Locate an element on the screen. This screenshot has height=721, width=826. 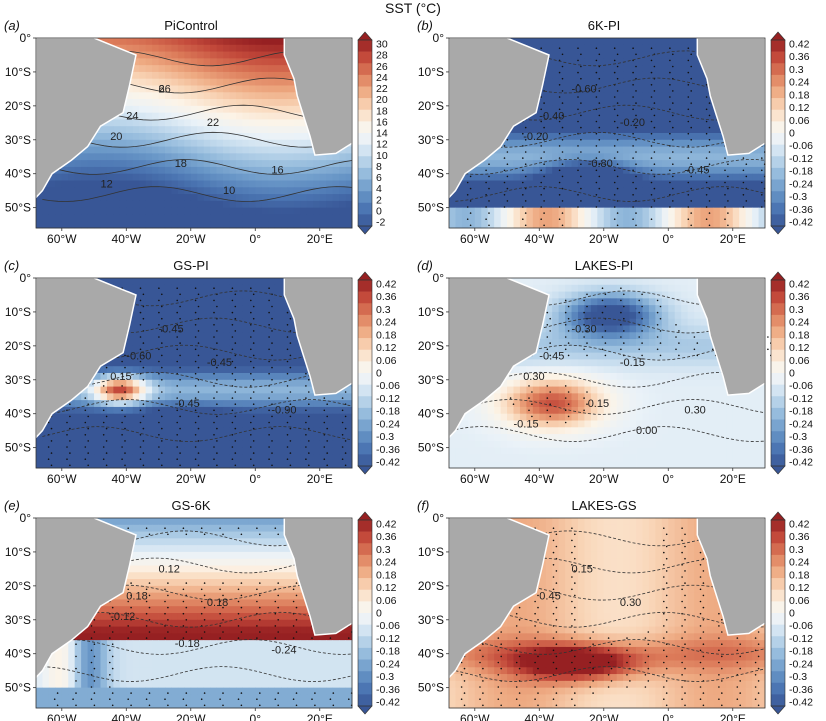
figure-title: SST (°C) is located at coordinates (413, 8).